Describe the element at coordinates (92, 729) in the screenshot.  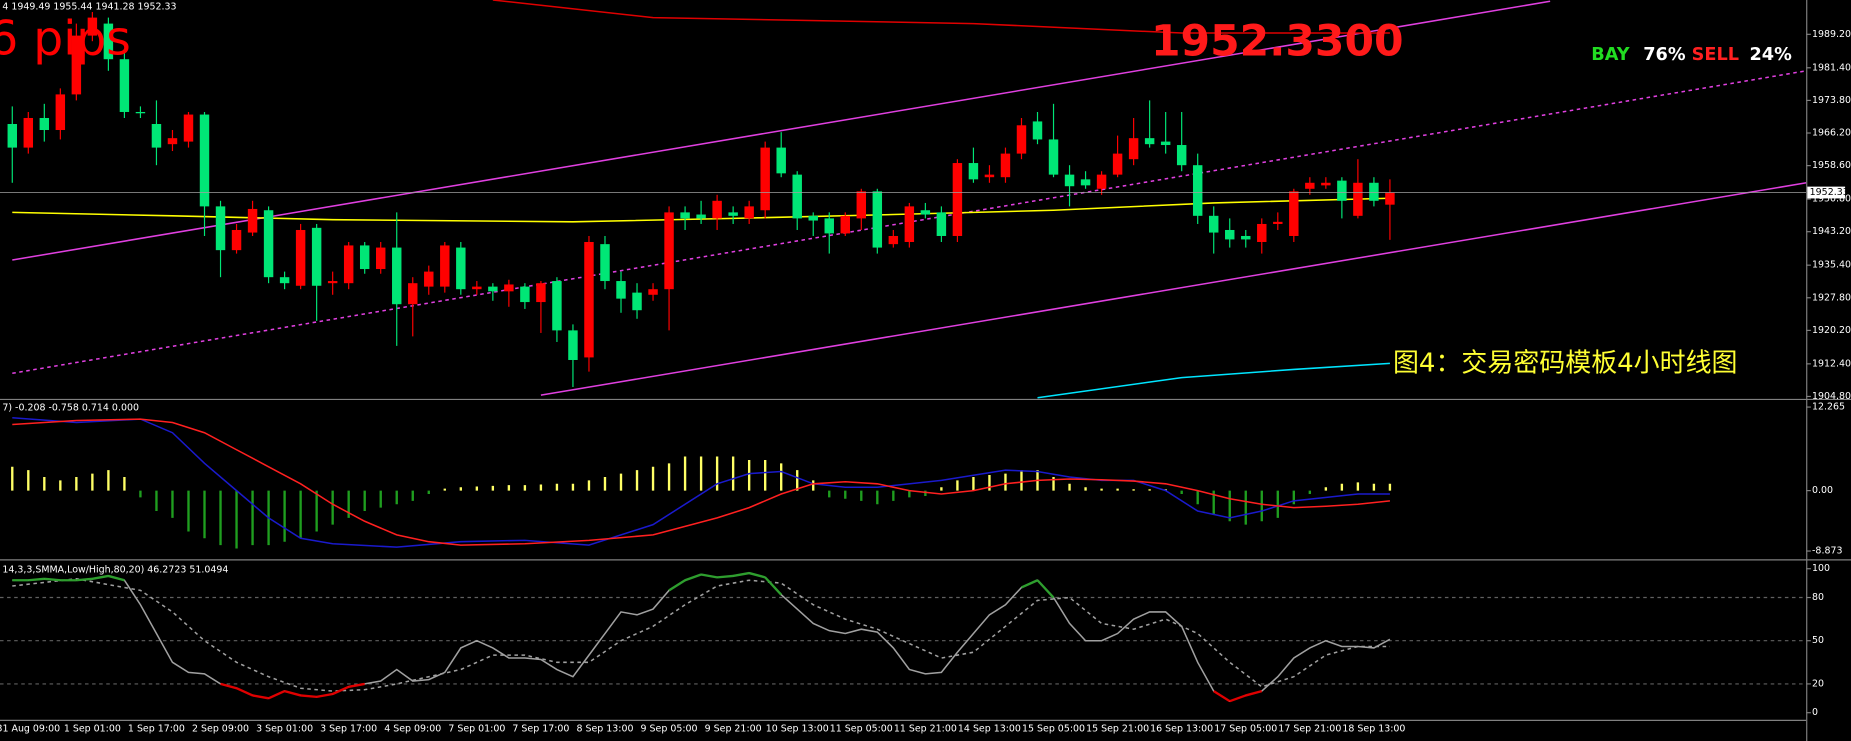
I see `x-tick-label: 1 Sep 01:00` at that location.